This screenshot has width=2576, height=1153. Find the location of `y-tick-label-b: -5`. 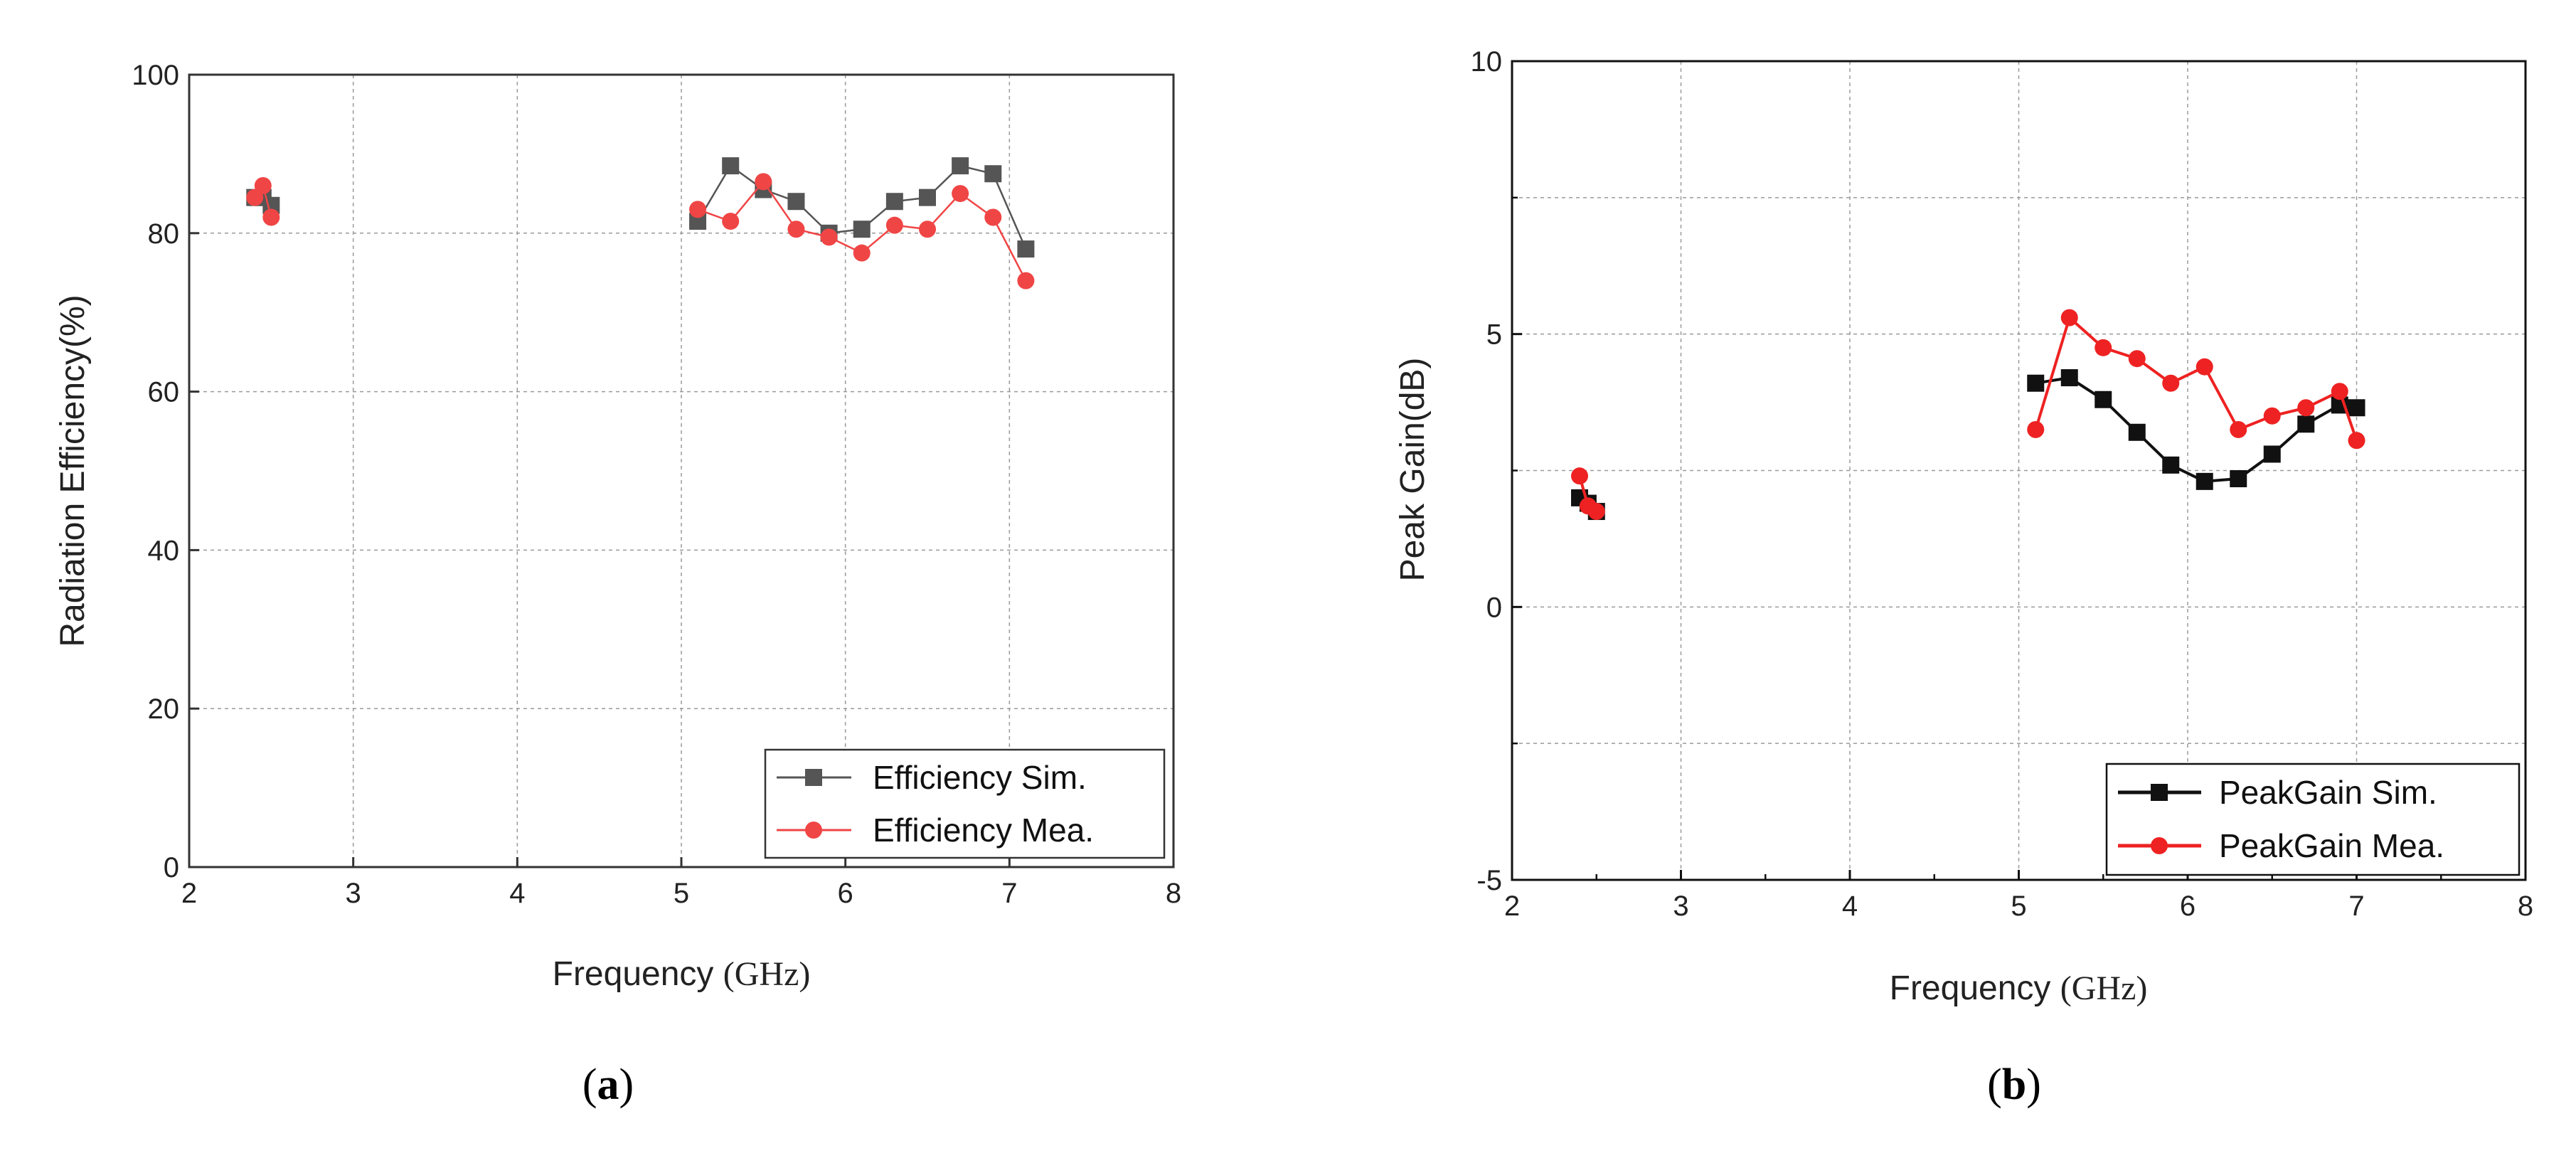

y-tick-label-b: -5 is located at coordinates (1489, 880).